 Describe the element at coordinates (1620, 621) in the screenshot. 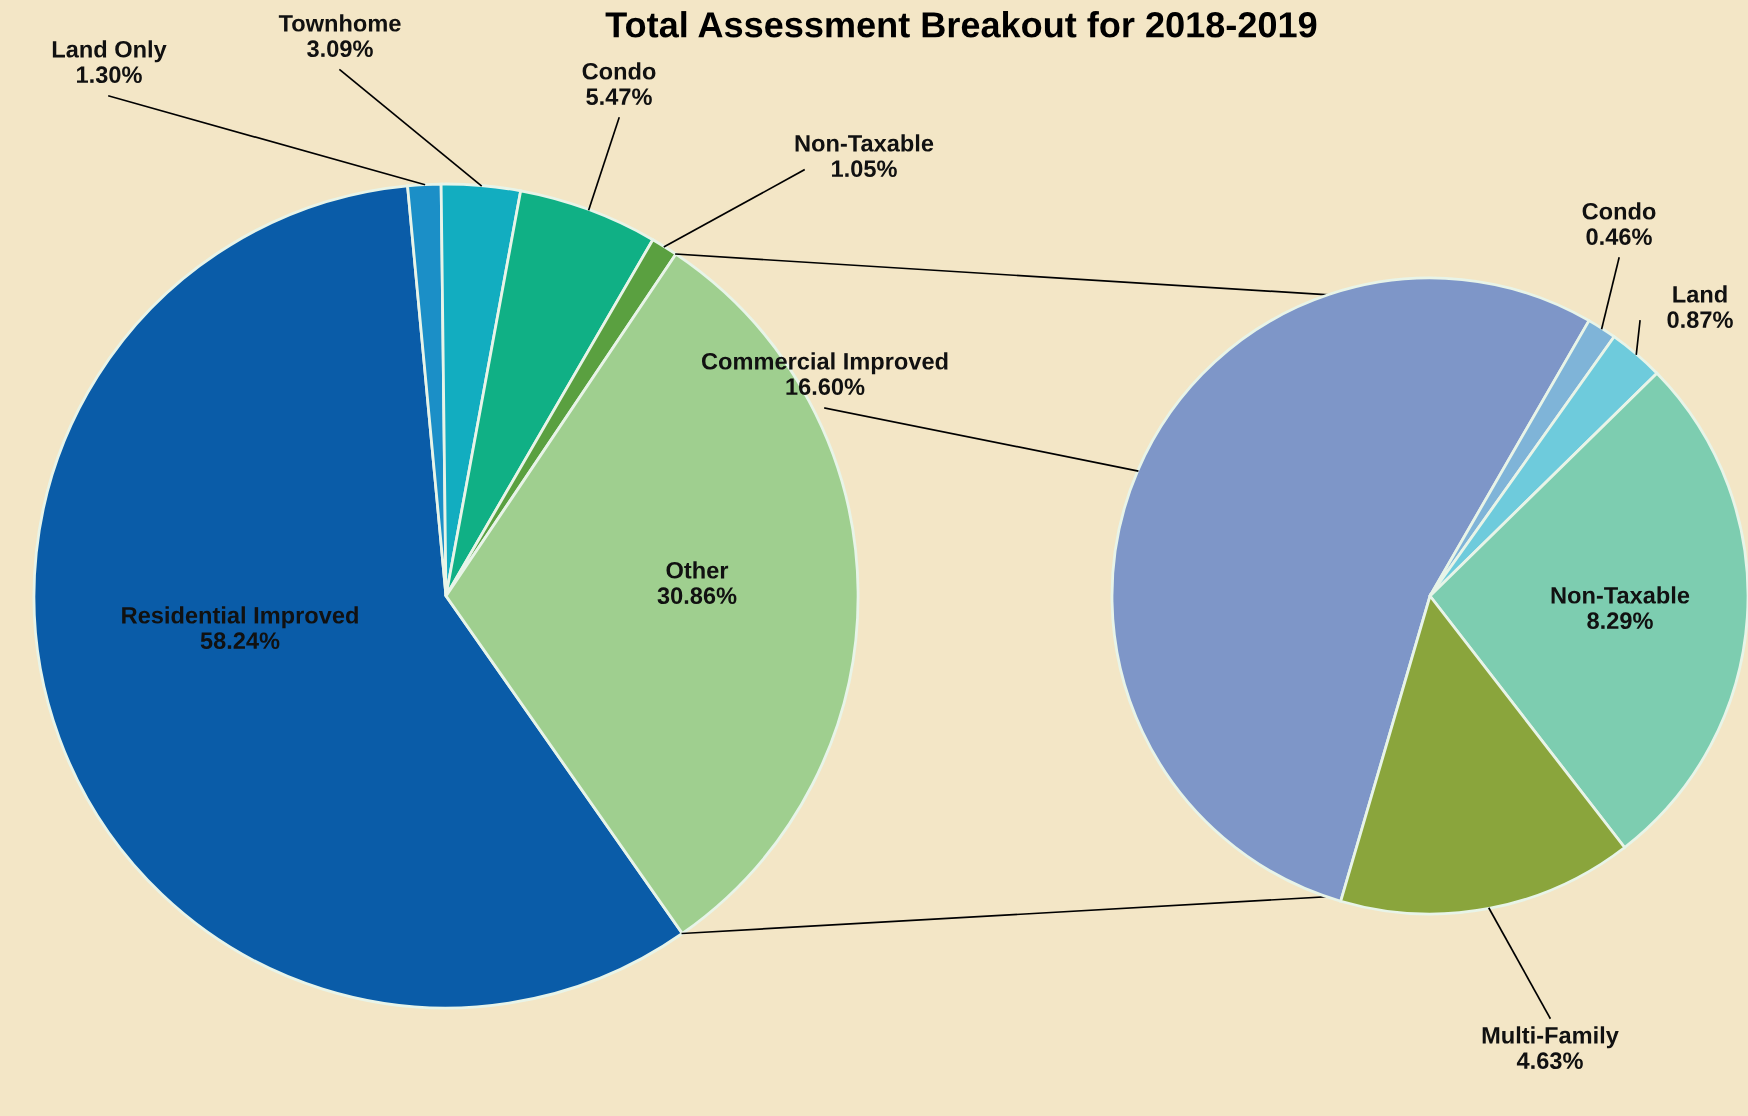

I see `data-label: 8.29%` at that location.